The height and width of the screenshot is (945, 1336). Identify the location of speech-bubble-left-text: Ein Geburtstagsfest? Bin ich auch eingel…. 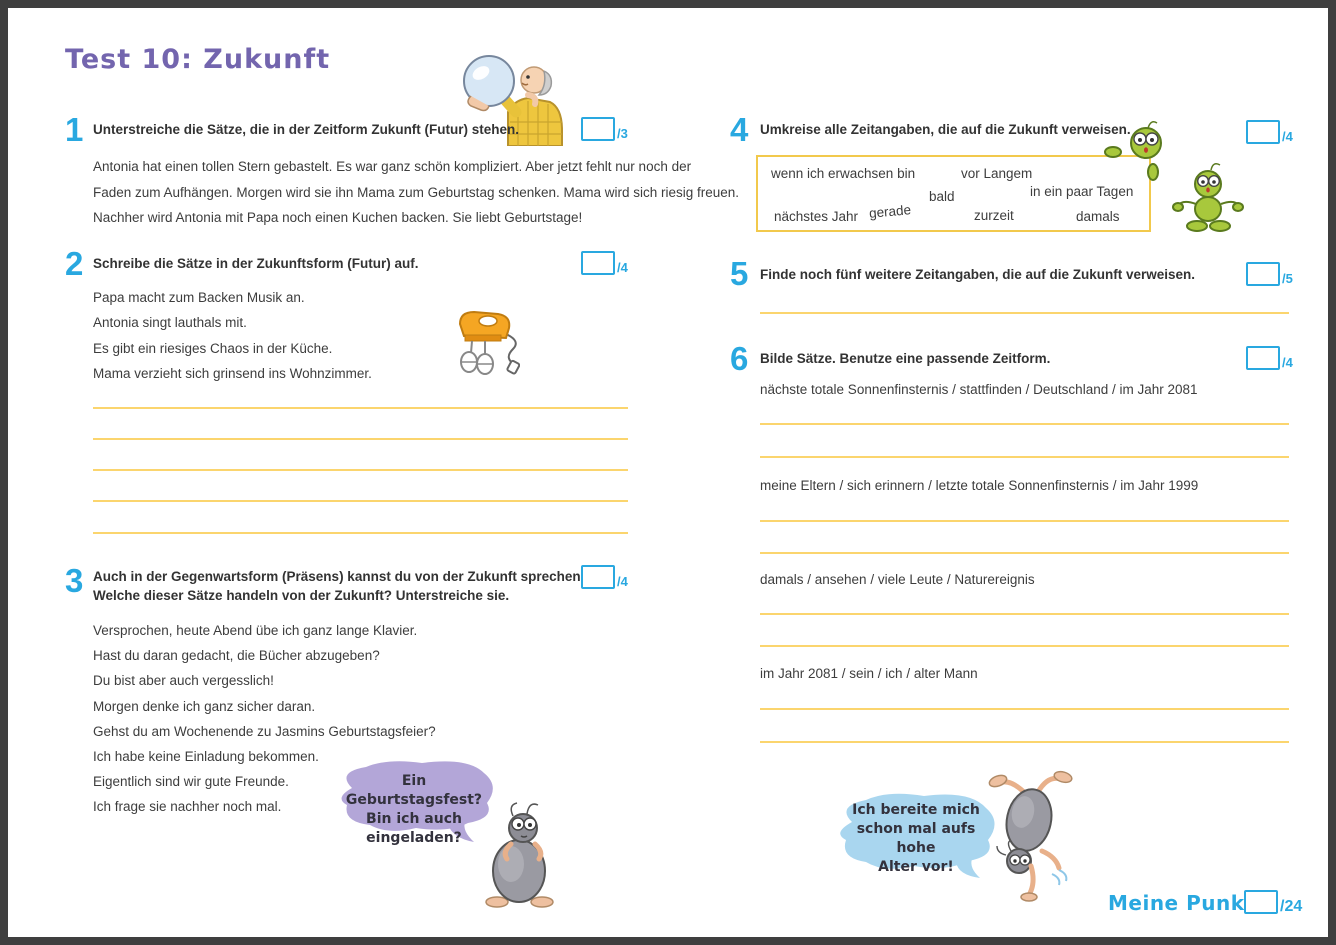
(414, 809).